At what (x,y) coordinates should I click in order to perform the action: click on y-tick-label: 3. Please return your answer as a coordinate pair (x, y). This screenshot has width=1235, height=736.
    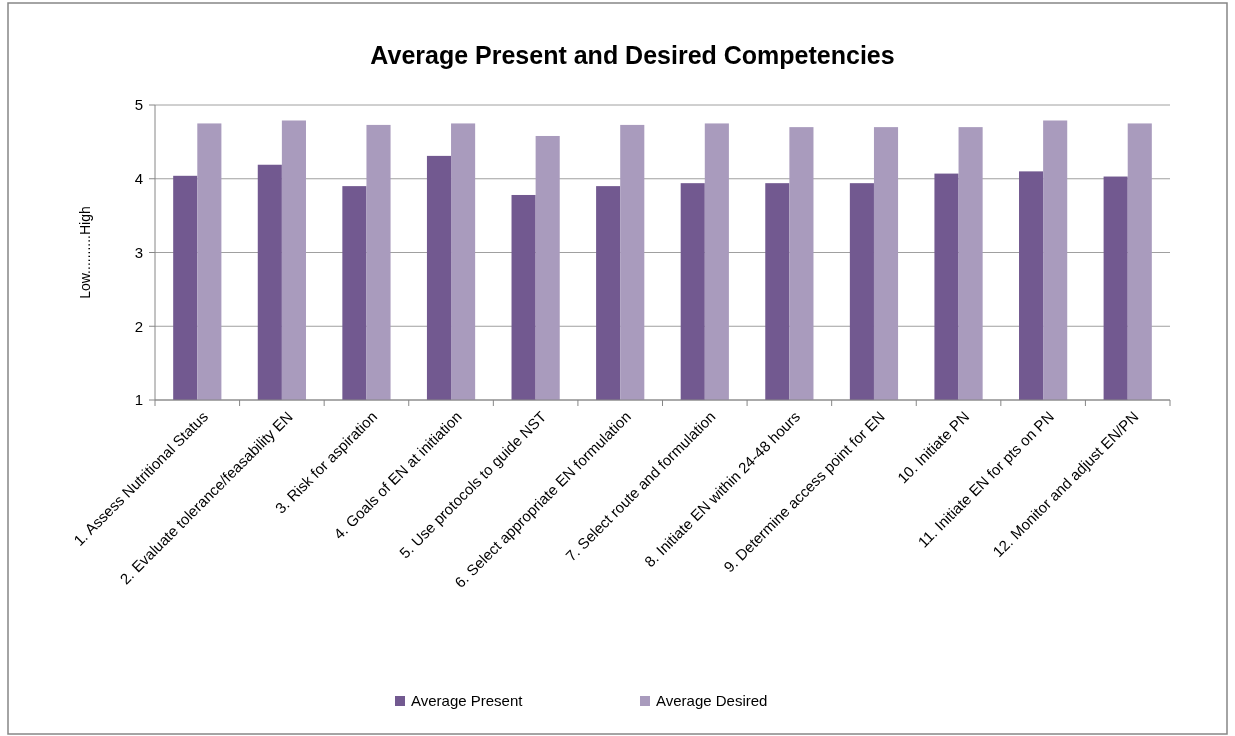
    Looking at the image, I should click on (138, 252).